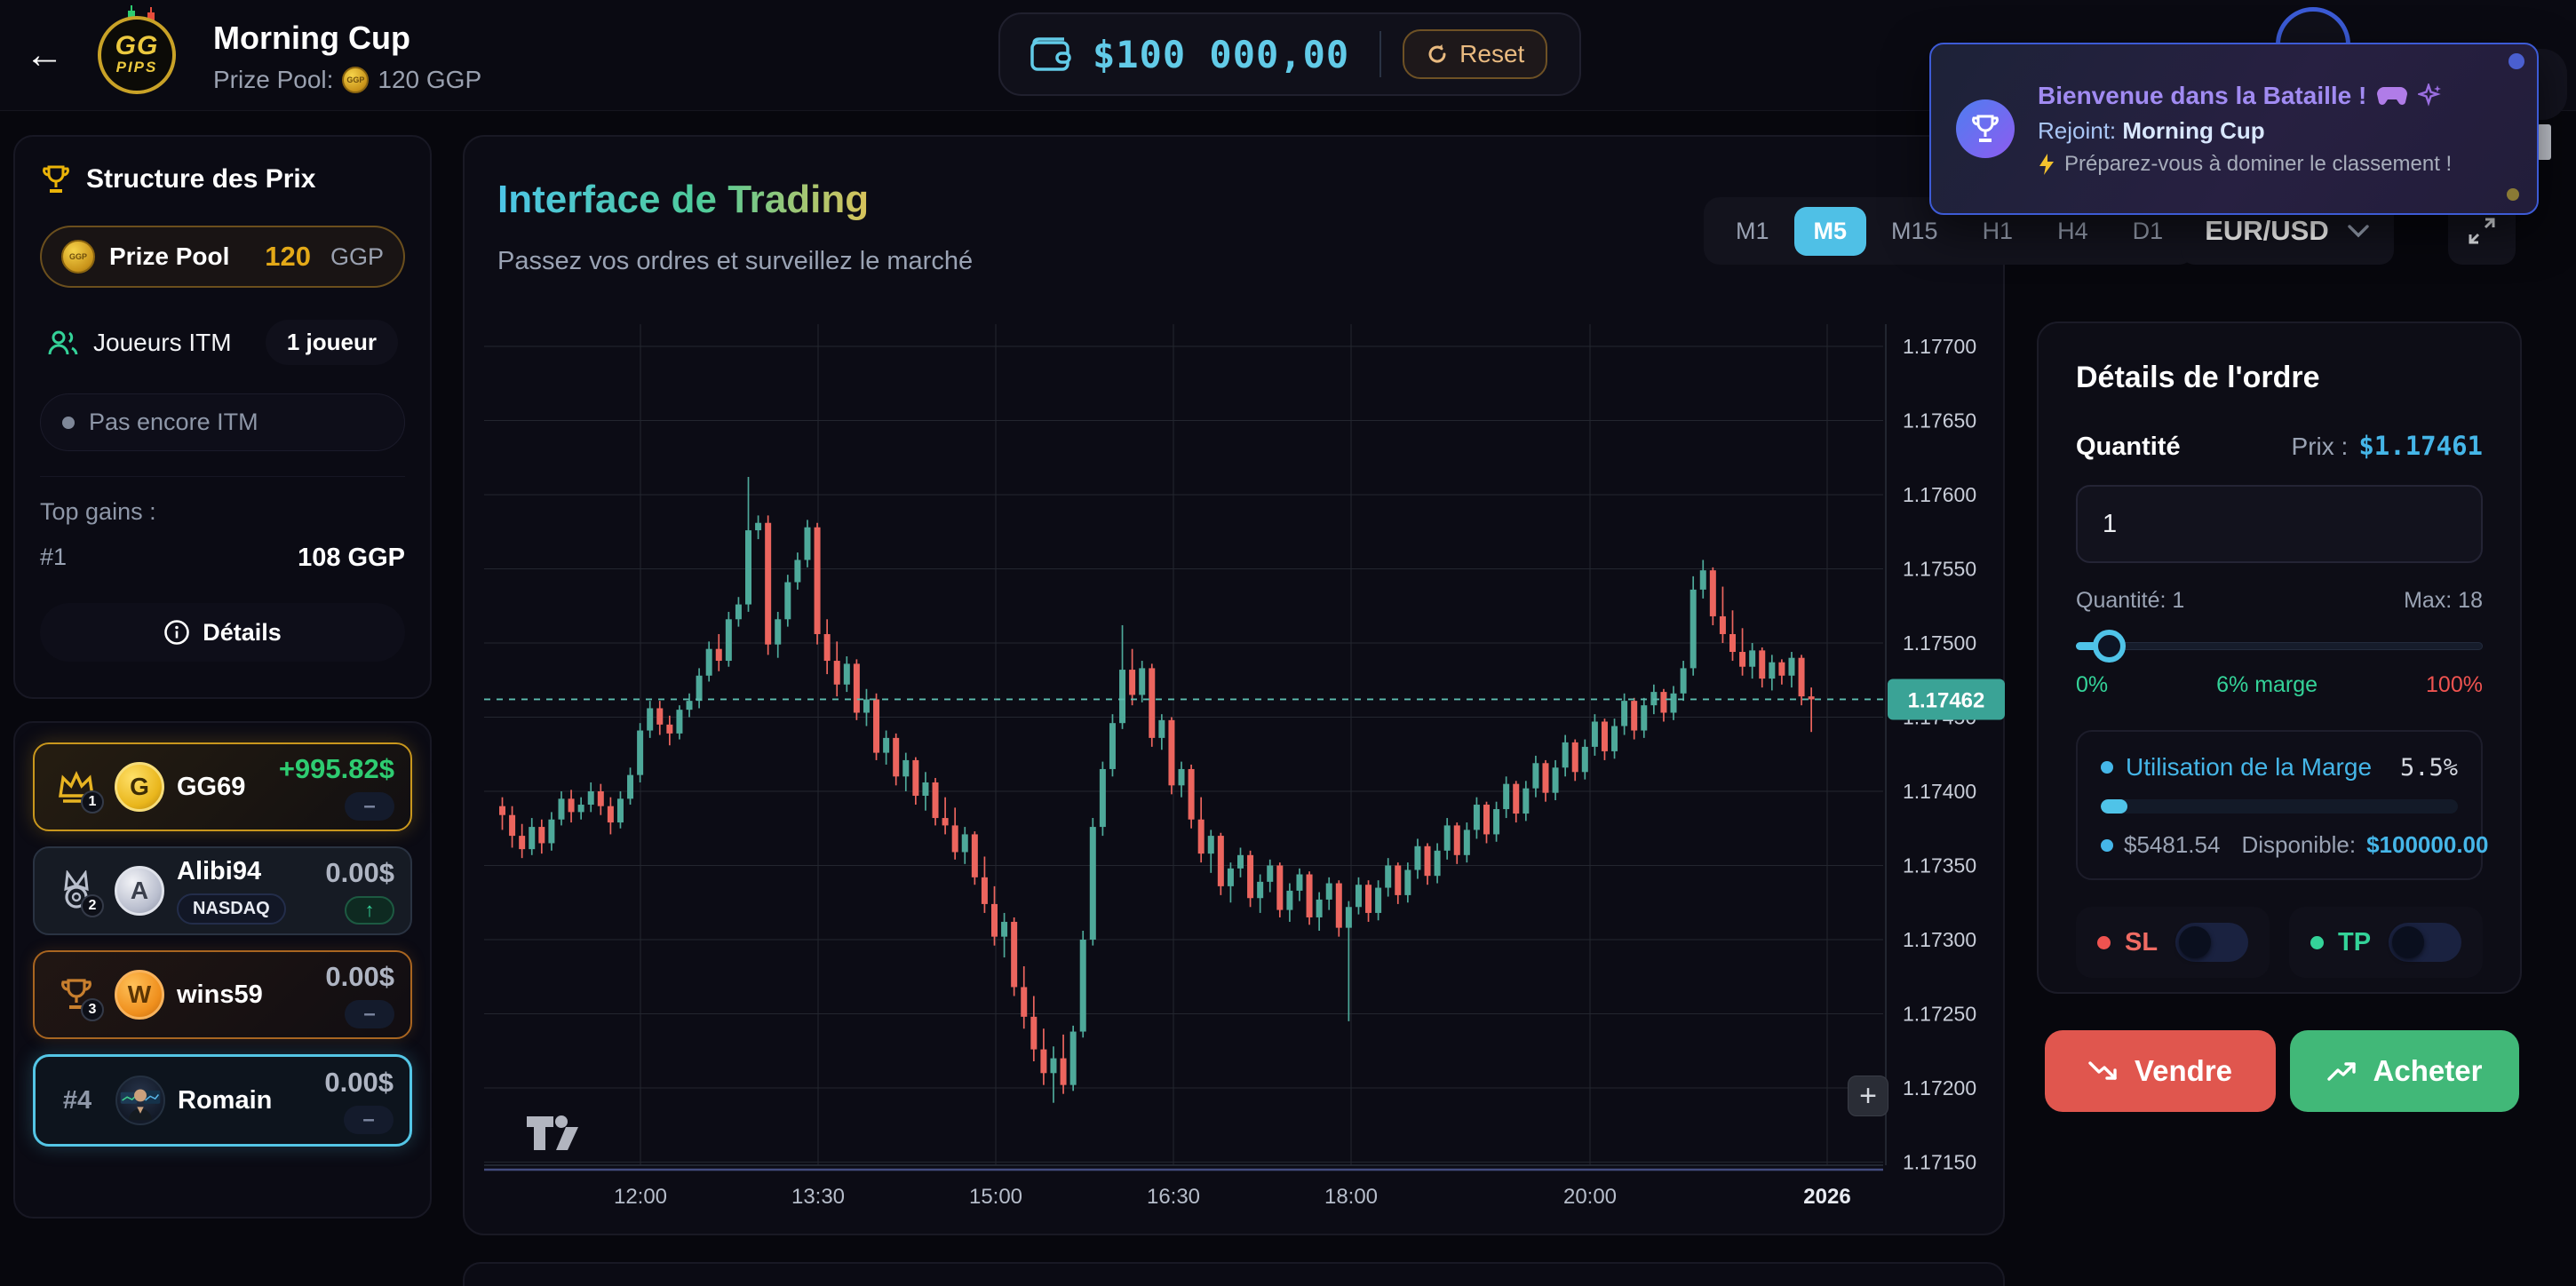 This screenshot has width=2576, height=1286. Describe the element at coordinates (2516, 61) in the screenshot. I see `toast-indicator-dot` at that location.